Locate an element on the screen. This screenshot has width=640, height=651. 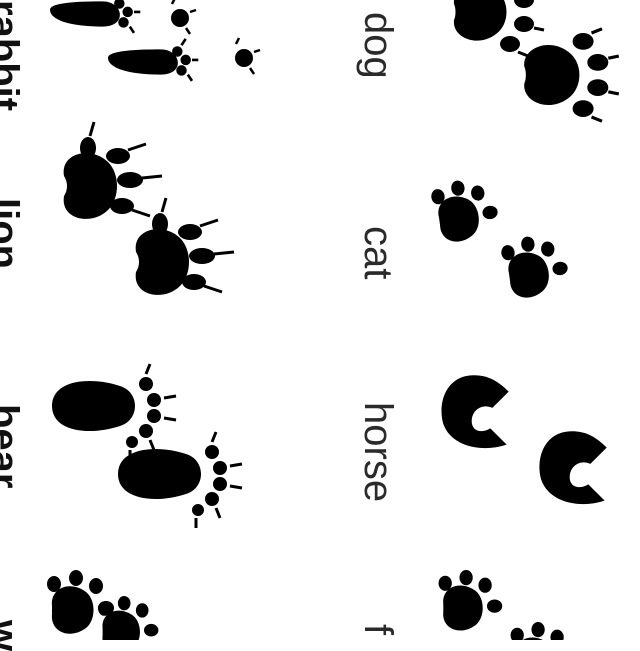
label-rabbit: rabbit is located at coordinates (13, 56).